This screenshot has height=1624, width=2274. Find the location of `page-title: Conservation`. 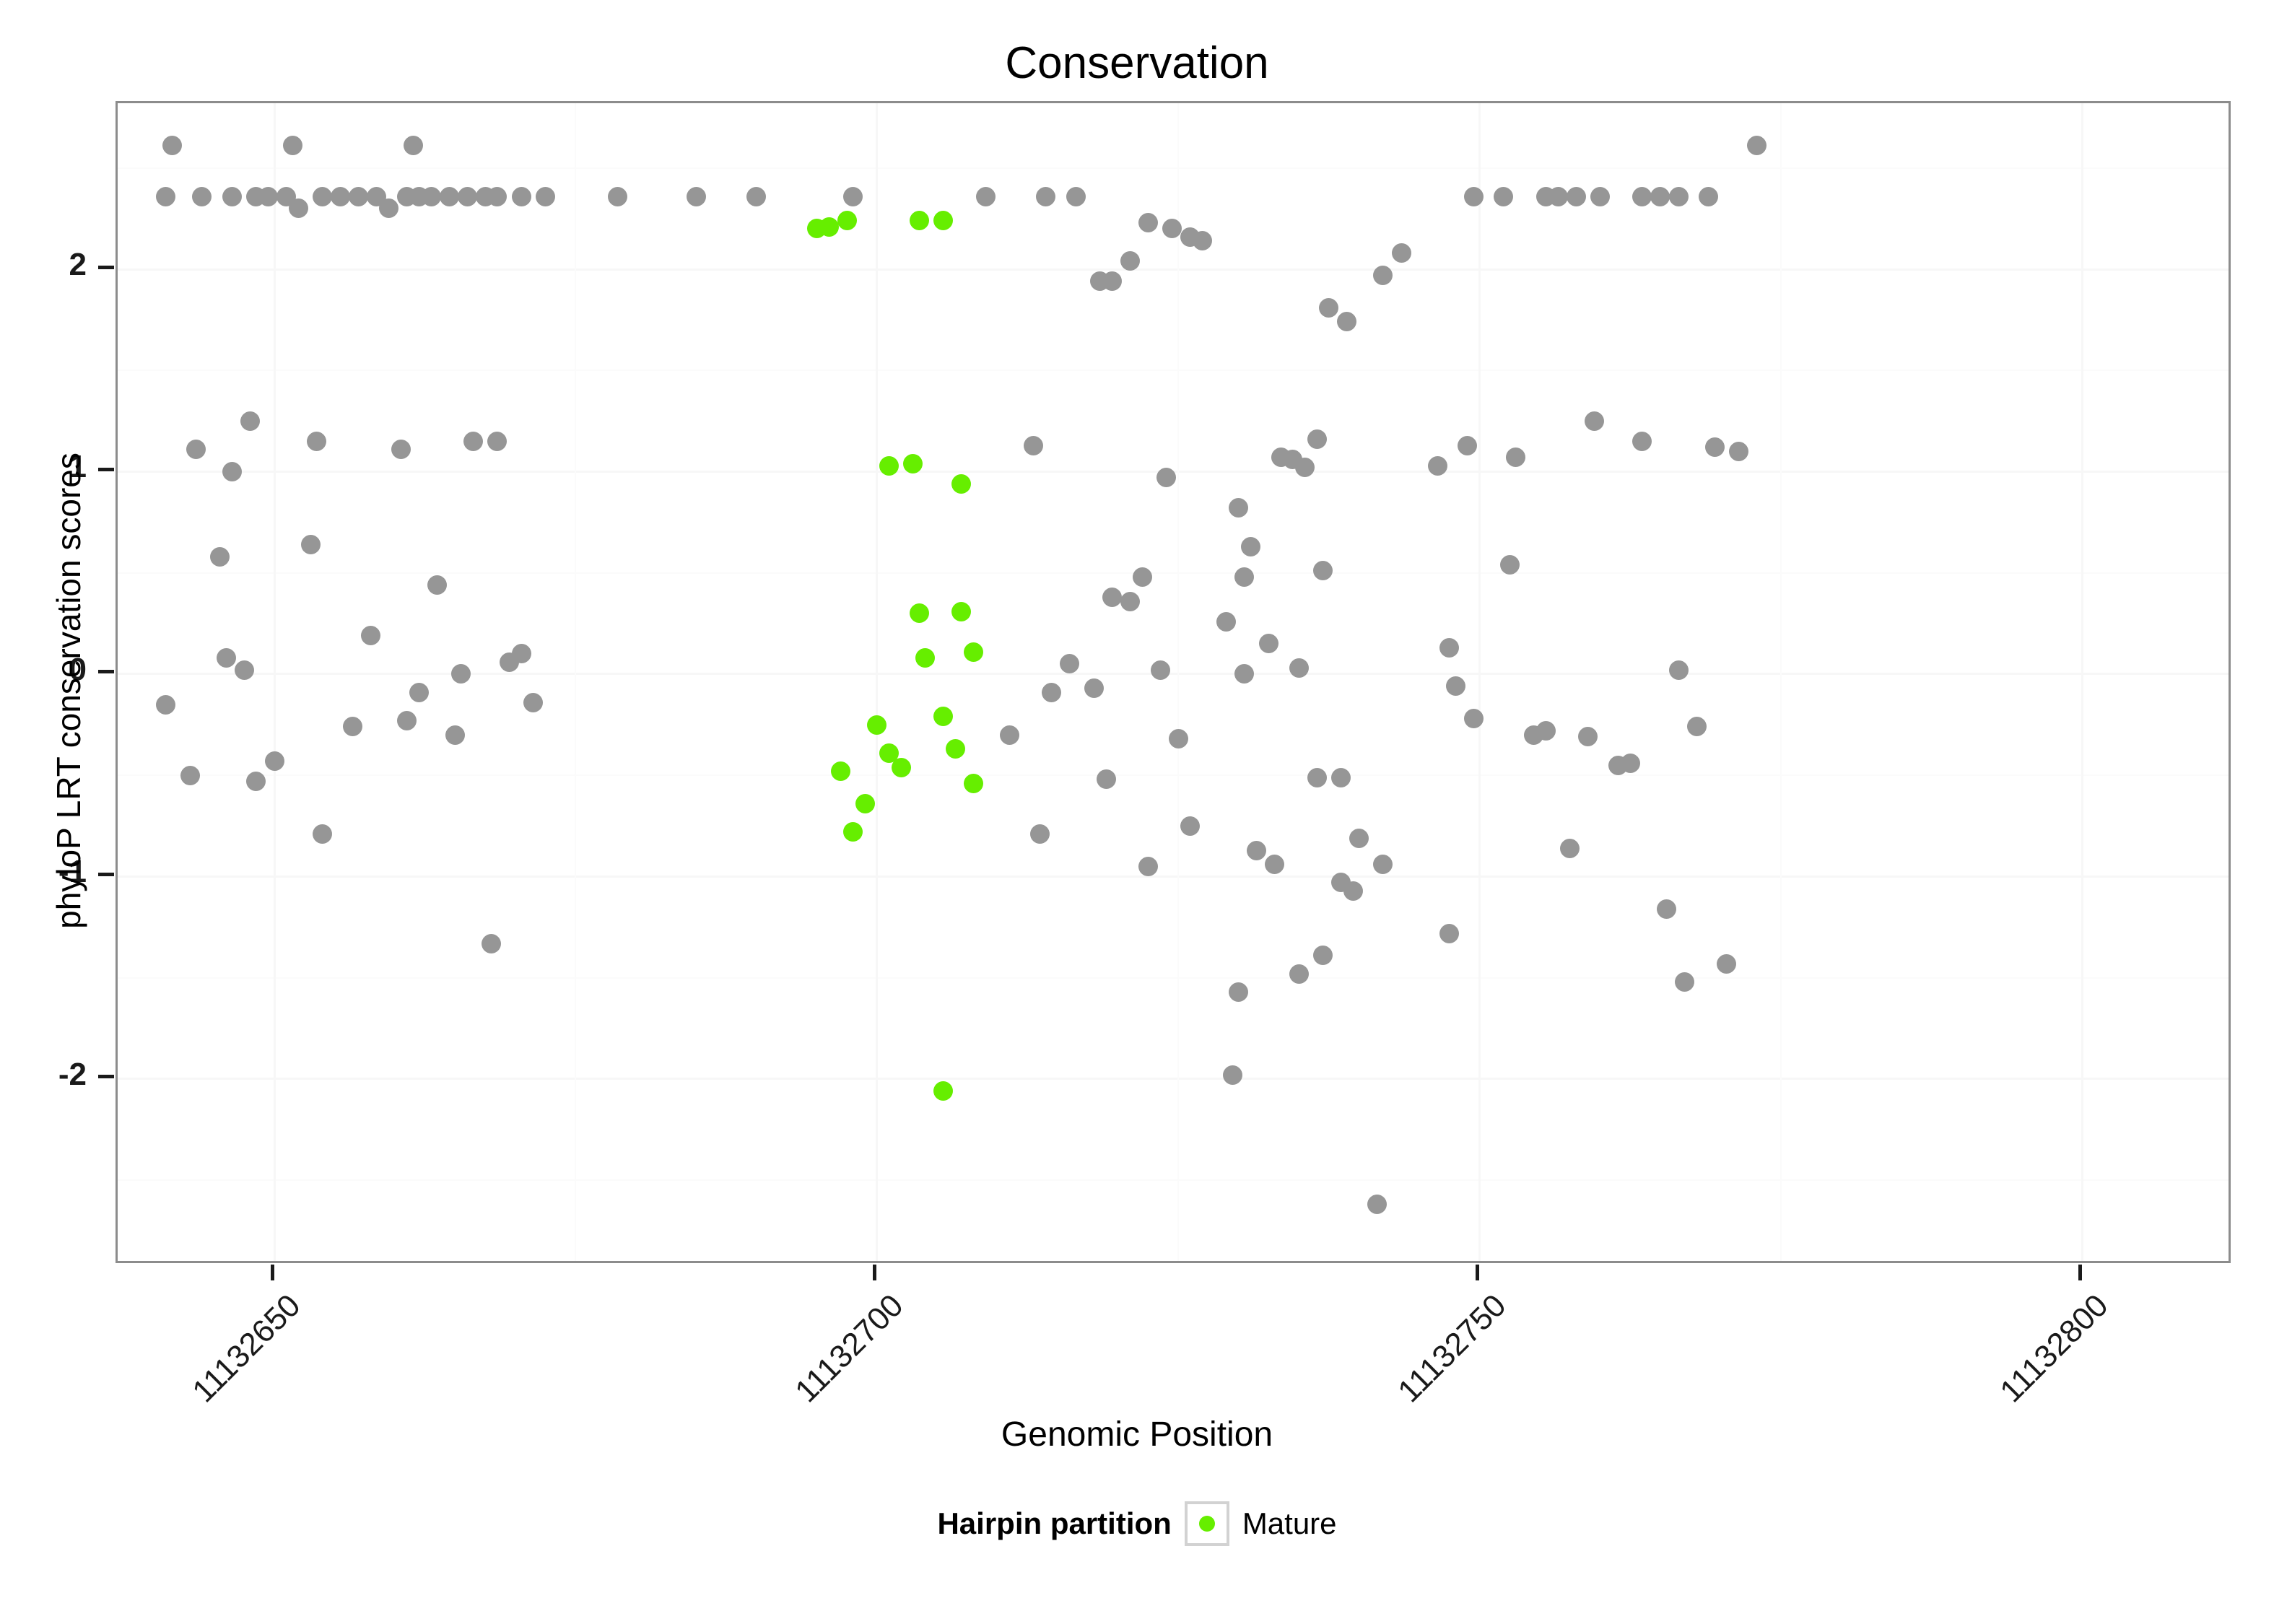

page-title: Conservation is located at coordinates (1137, 63).